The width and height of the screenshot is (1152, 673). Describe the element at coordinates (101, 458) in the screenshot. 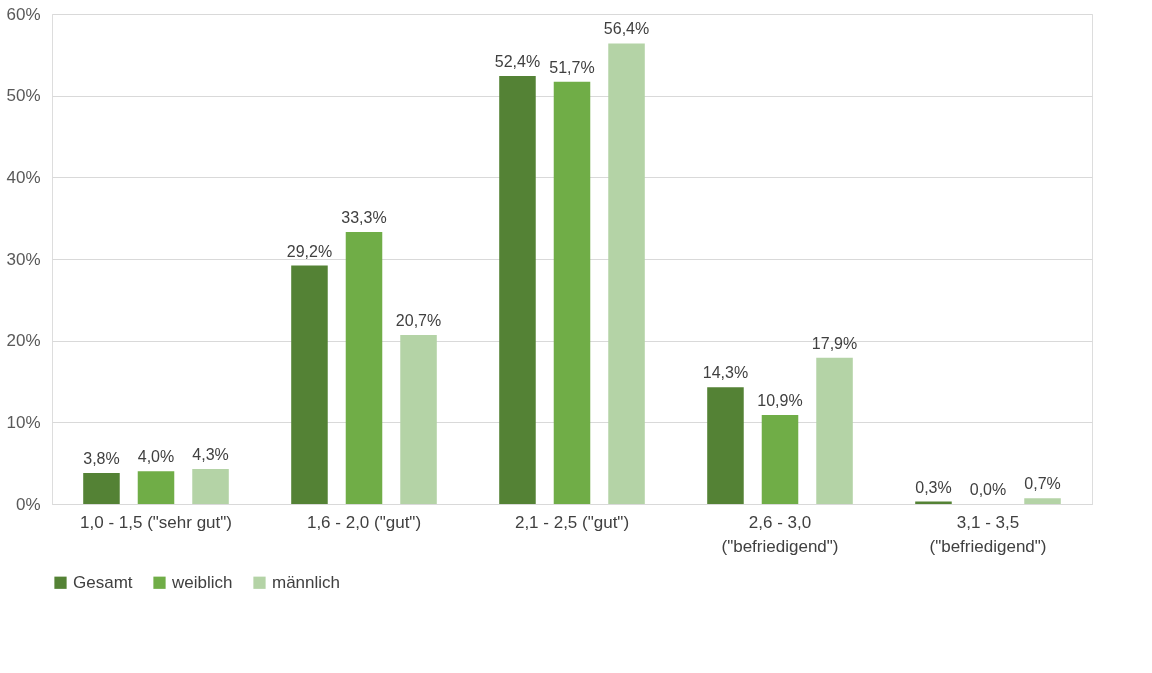

I see `data-label: 3,8%` at that location.